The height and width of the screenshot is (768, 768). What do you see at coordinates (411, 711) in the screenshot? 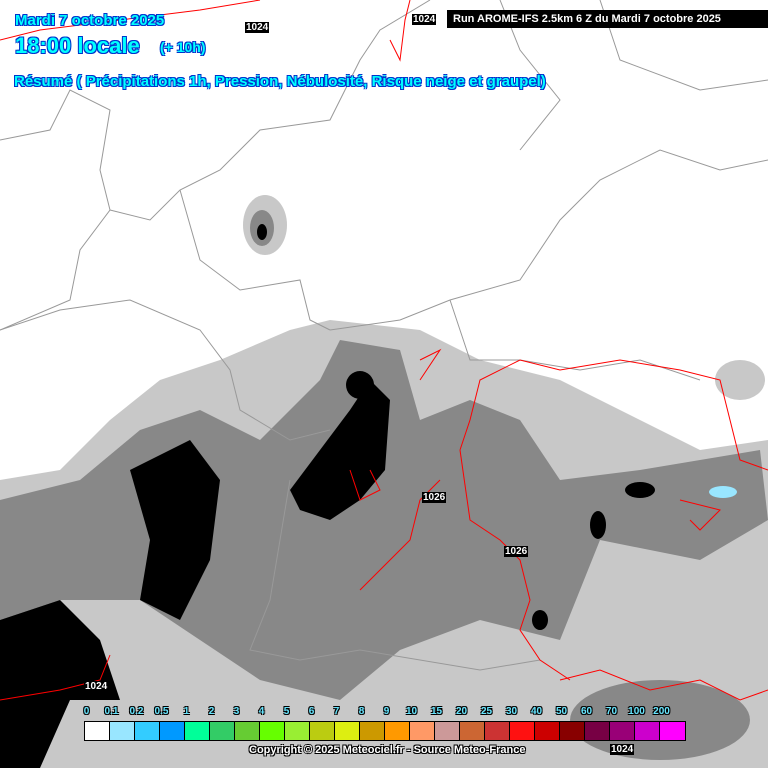
I see `legend-label: 10` at bounding box center [411, 711].